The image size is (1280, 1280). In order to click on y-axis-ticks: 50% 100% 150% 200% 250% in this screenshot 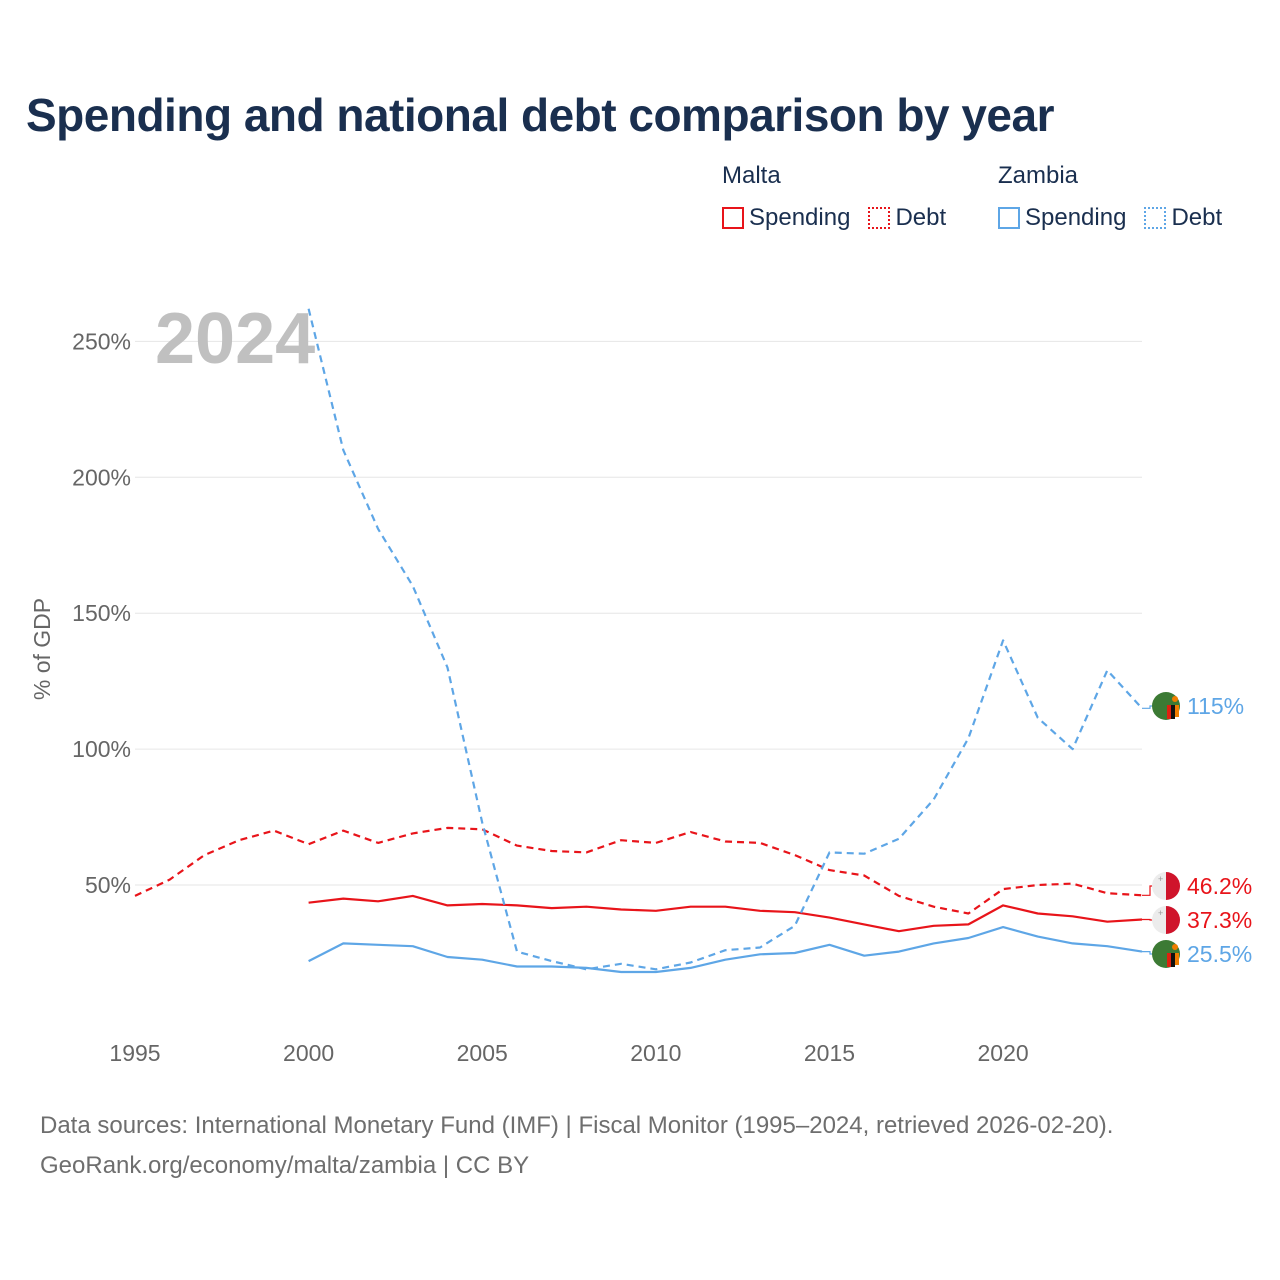, I will do `click(101, 613)`.